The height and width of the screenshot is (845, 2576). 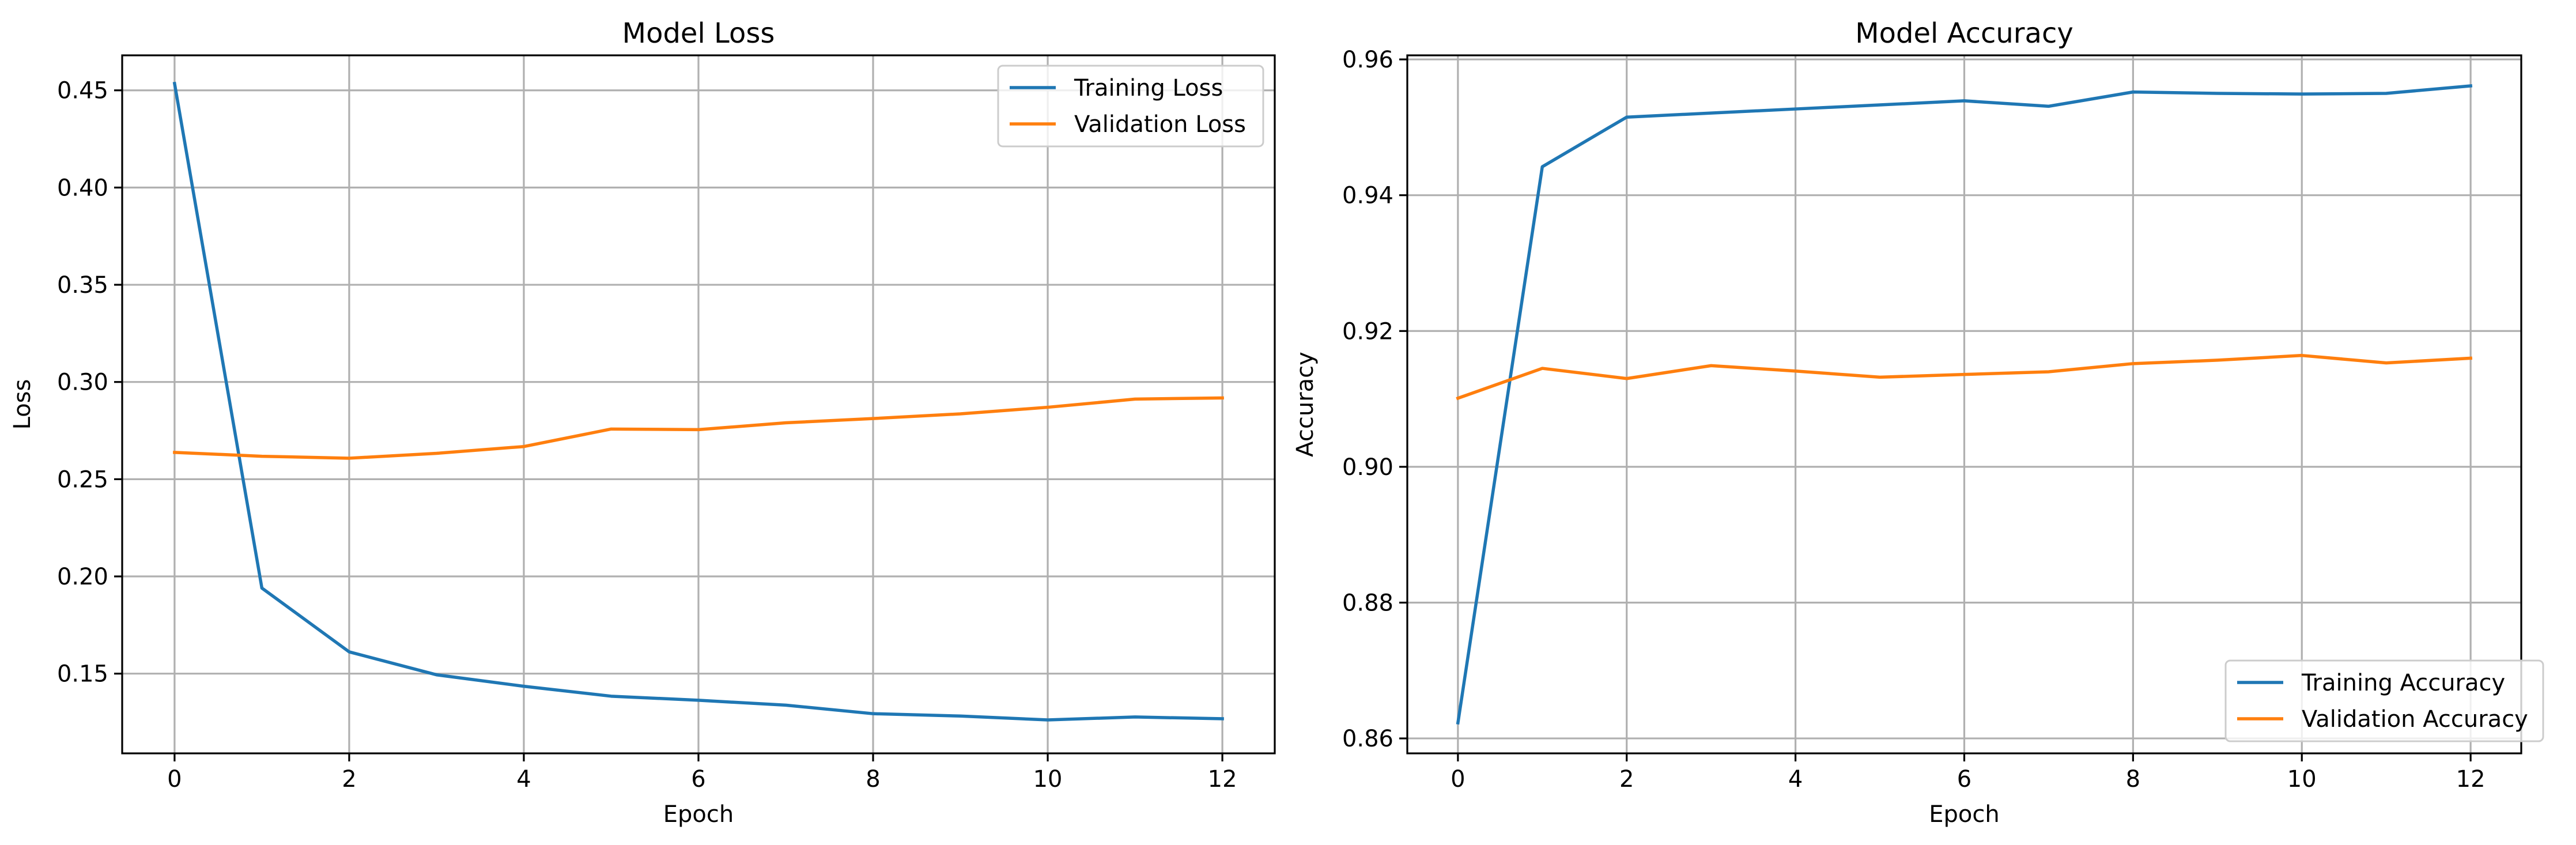 I want to click on legend: Training Loss Validation Loss, so click(x=1130, y=106).